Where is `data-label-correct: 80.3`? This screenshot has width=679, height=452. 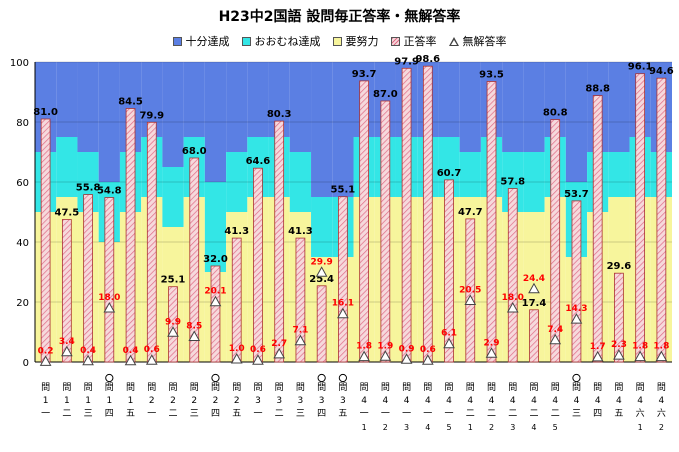
data-label-correct: 80.3 is located at coordinates (279, 114).